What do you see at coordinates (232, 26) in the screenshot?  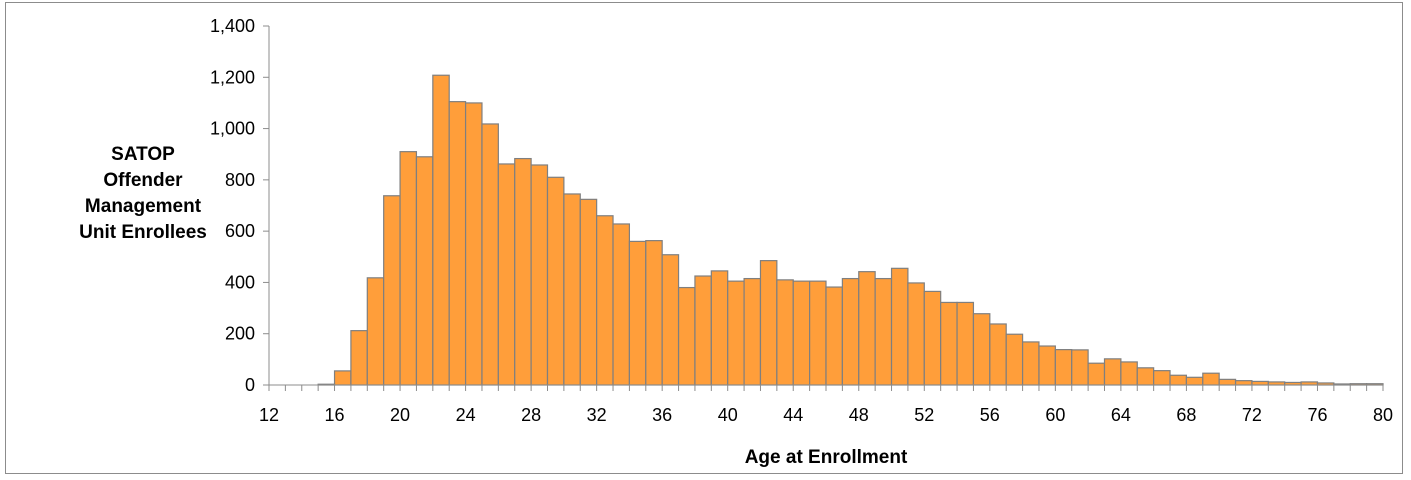 I see `y-tick-label: 1,400` at bounding box center [232, 26].